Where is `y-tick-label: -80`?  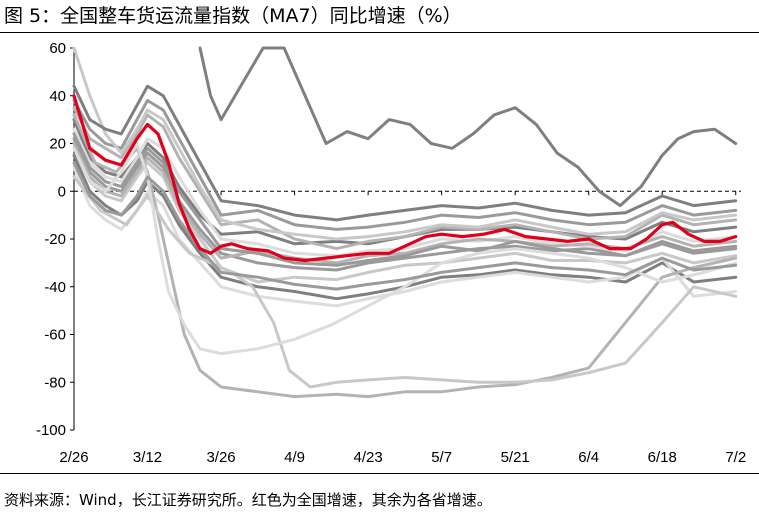 y-tick-label: -80 is located at coordinates (55, 382).